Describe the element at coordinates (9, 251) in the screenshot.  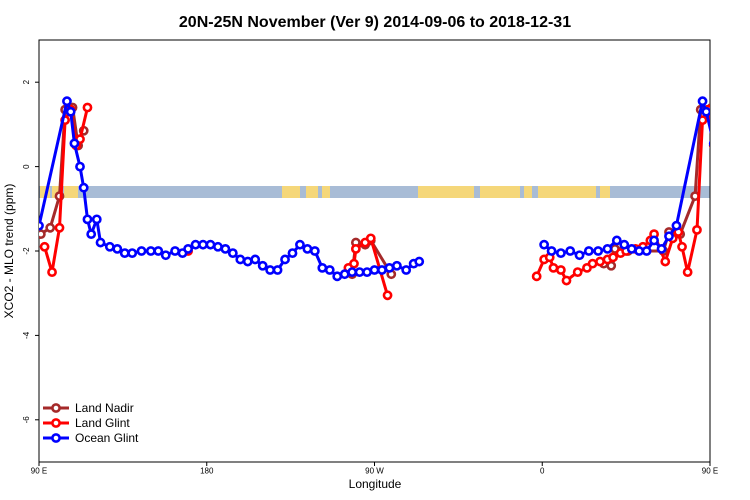
I see `y-axis-label: XCO2 - MLO trend (ppm)` at that location.